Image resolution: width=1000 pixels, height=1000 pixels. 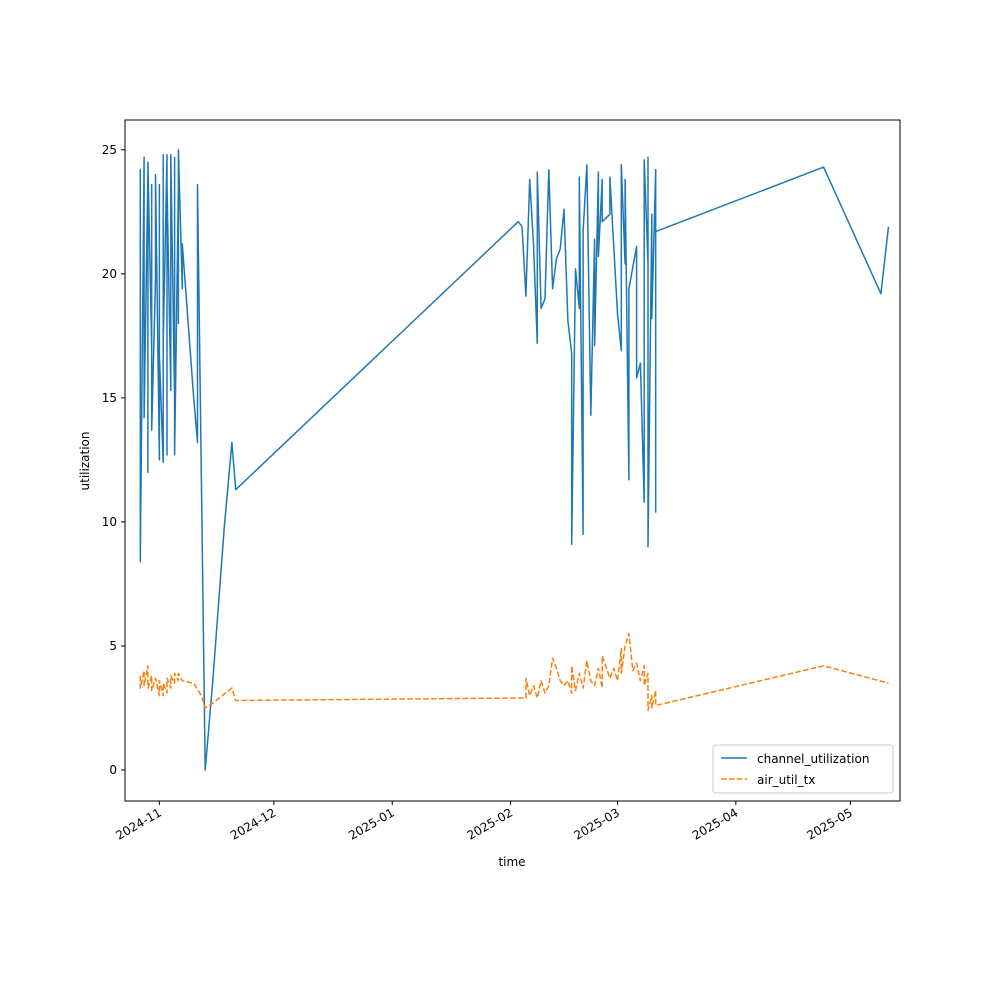 I want to click on legend-box, so click(x=803, y=769).